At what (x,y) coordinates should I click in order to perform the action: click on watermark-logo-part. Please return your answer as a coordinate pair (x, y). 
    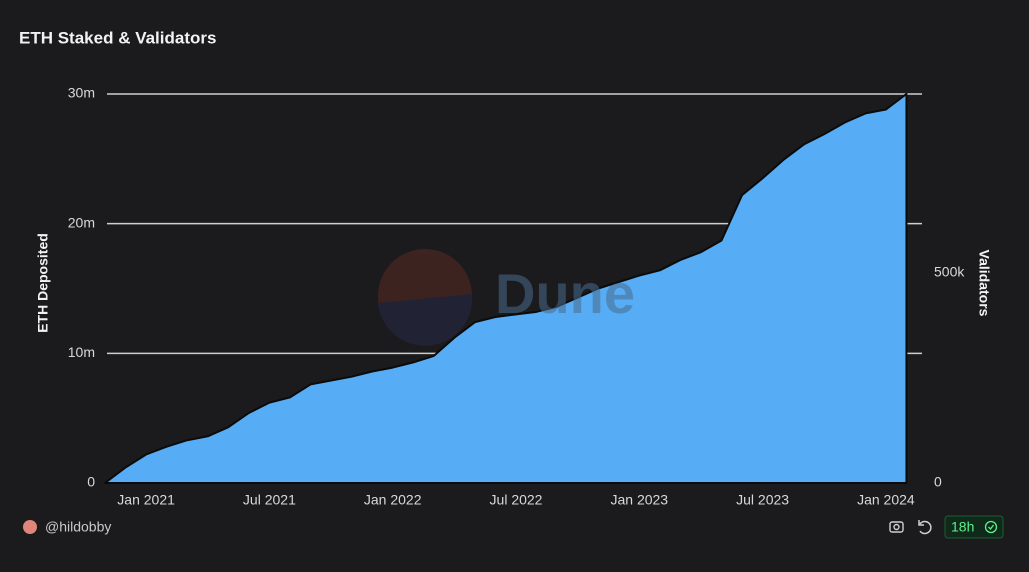
    Looking at the image, I should click on (425, 320).